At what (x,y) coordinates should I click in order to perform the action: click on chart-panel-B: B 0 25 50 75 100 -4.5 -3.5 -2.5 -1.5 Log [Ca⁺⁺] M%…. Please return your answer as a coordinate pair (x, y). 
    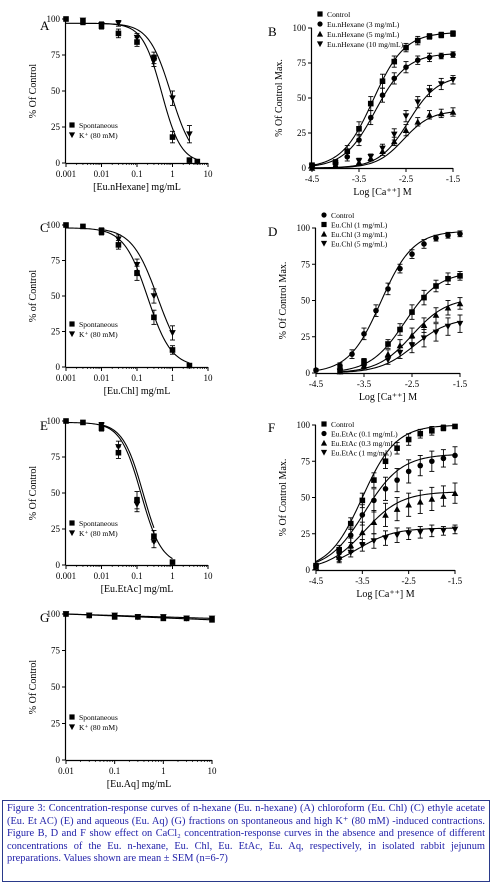
    Looking at the image, I should click on (364, 104).